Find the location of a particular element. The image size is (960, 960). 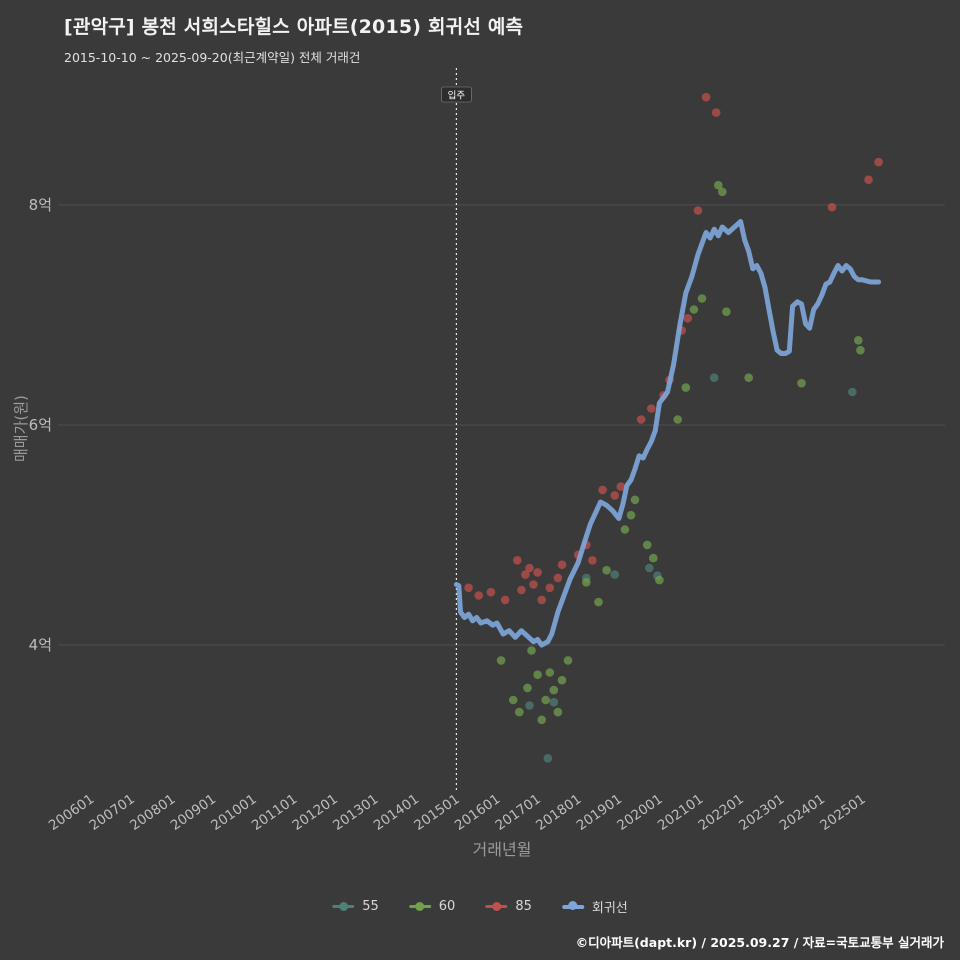

x-tick-label: 201801 is located at coordinates (558, 812).